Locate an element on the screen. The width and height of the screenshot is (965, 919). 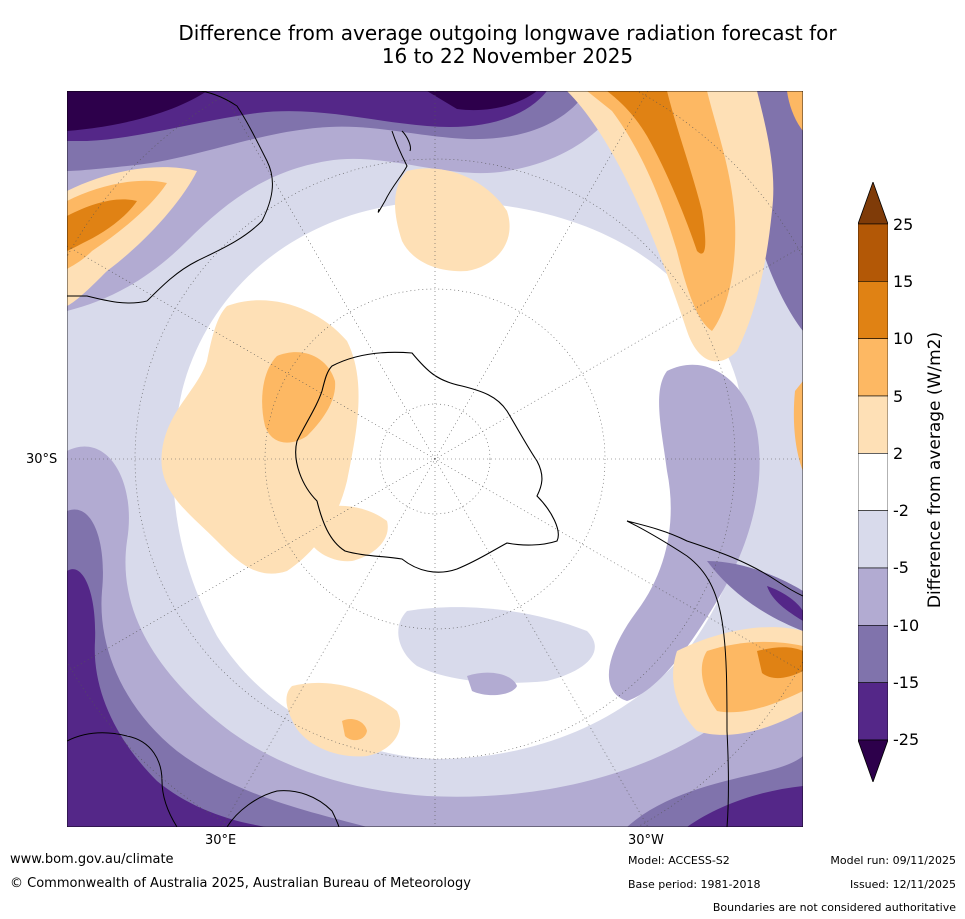
colorbar-label-wrap: Difference from average (W/m2) is located at coordinates (935, 470).